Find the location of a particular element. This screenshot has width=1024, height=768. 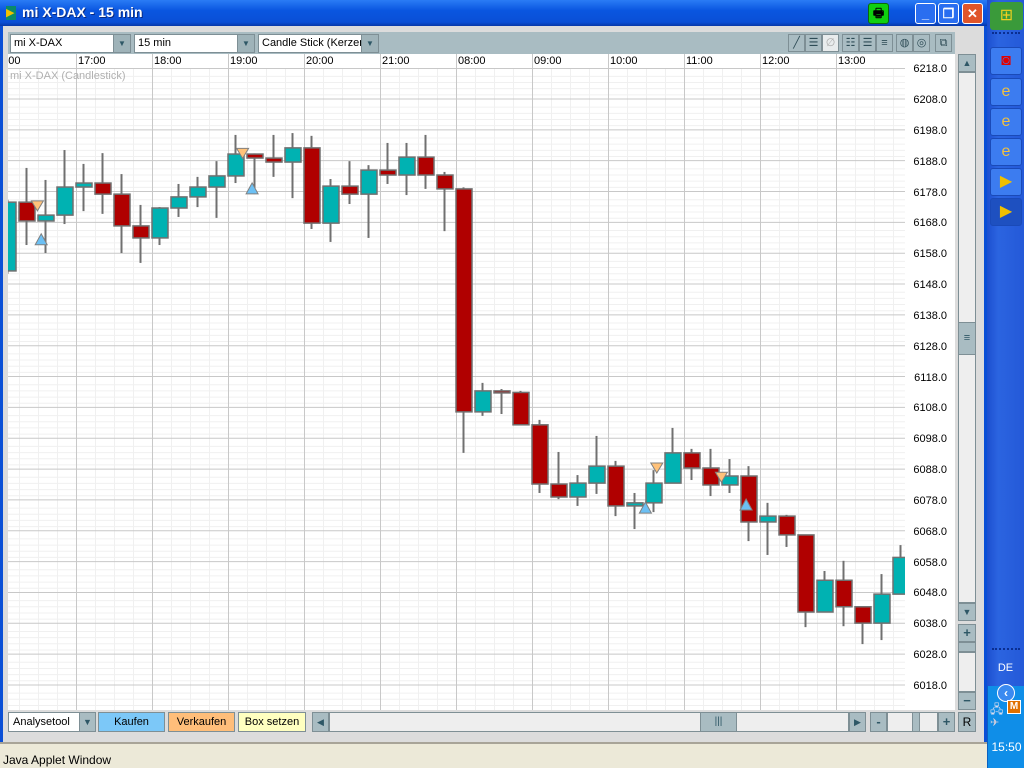

vodafone-icon: ◙ is located at coordinates (1006, 61).